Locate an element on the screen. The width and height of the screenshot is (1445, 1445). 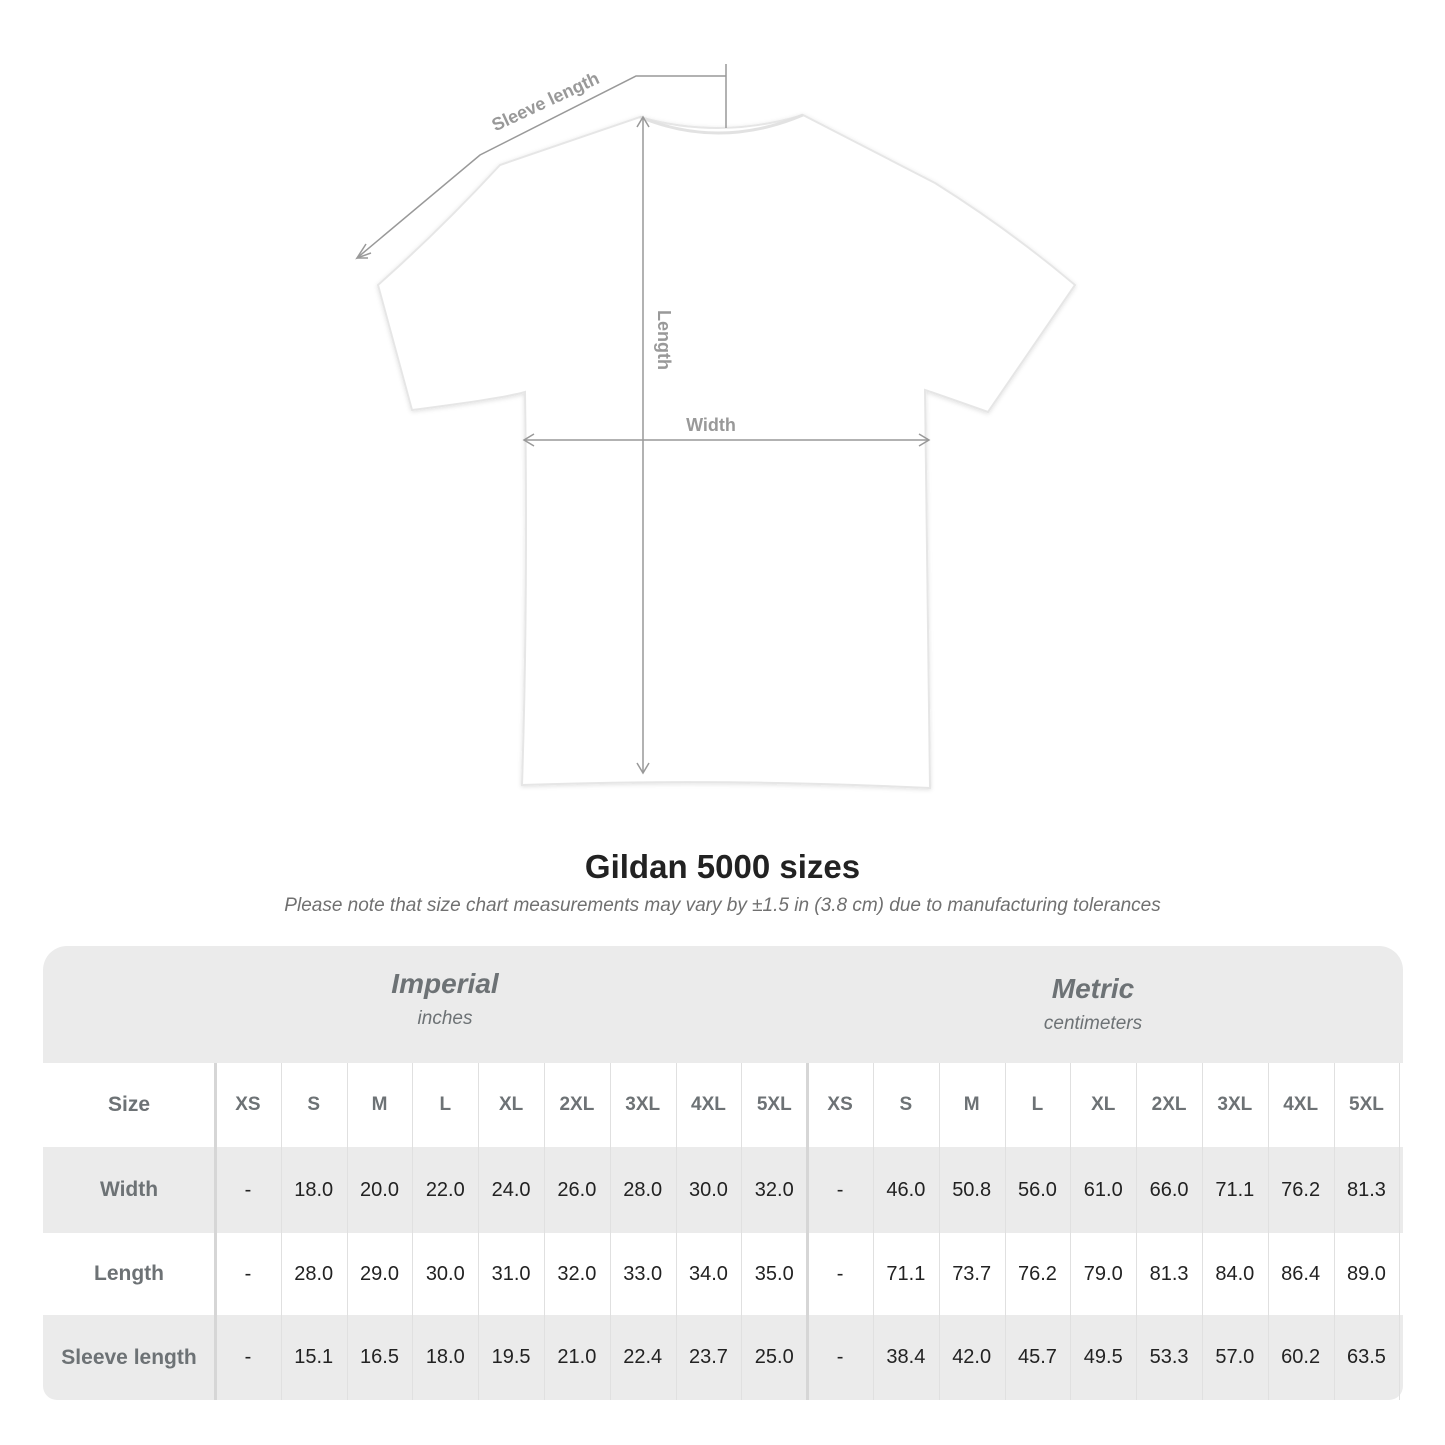
imperial-size-m: M is located at coordinates (379, 1104).